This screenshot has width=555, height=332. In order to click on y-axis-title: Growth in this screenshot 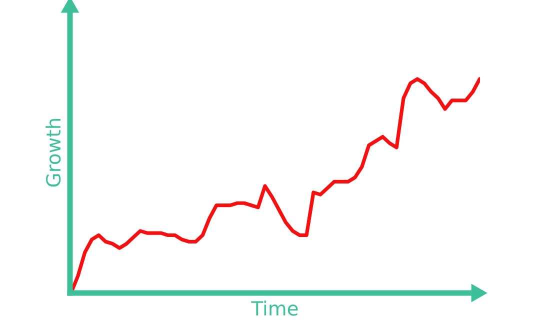, I will do `click(53, 152)`.